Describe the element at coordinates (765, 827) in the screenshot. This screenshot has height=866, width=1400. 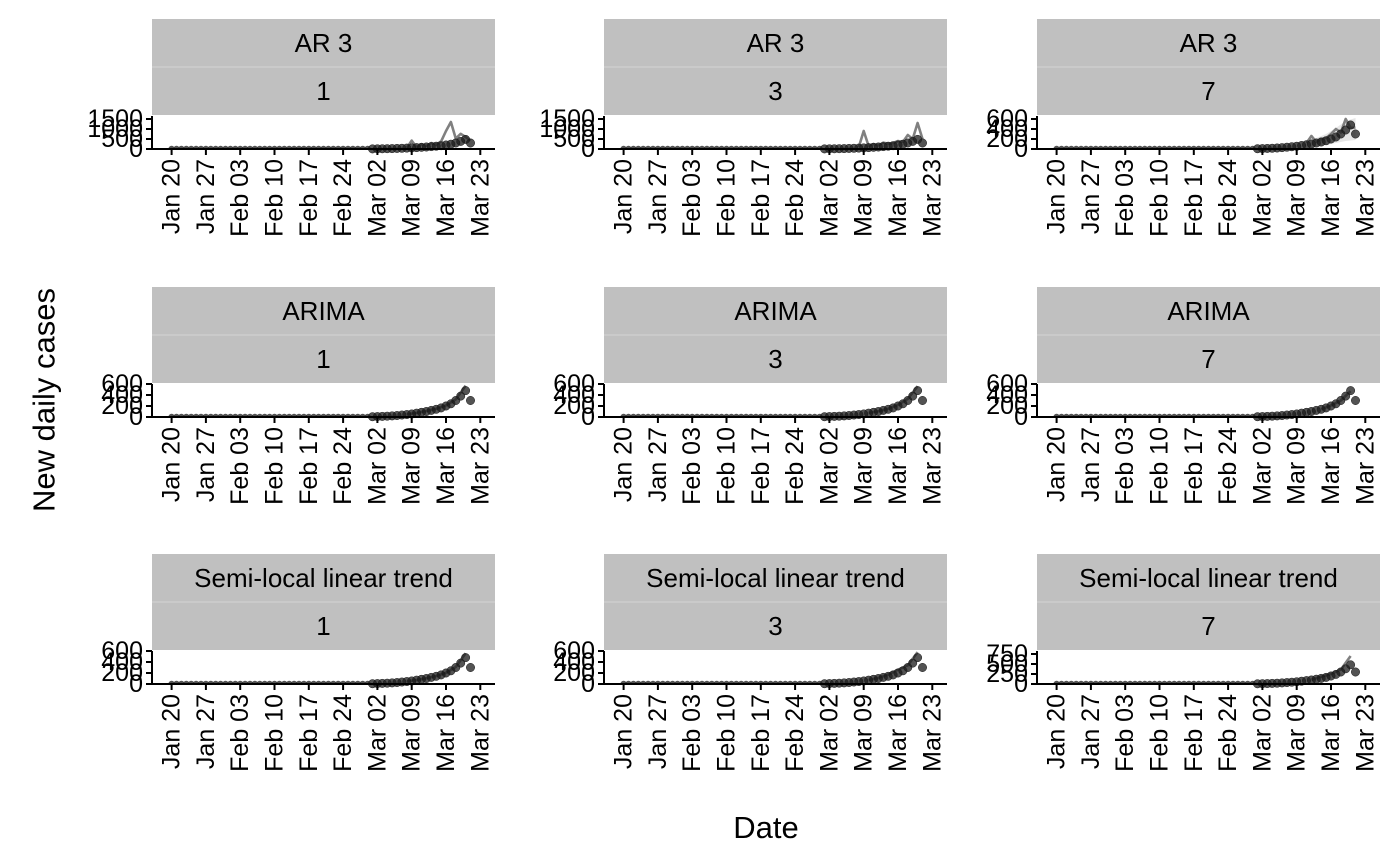
I see `x-axis-title: Date` at that location.